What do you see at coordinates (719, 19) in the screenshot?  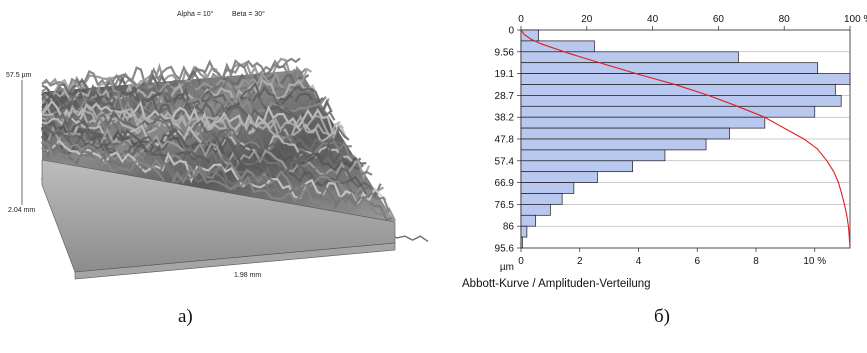 I see `top-tick-label: 60` at bounding box center [719, 19].